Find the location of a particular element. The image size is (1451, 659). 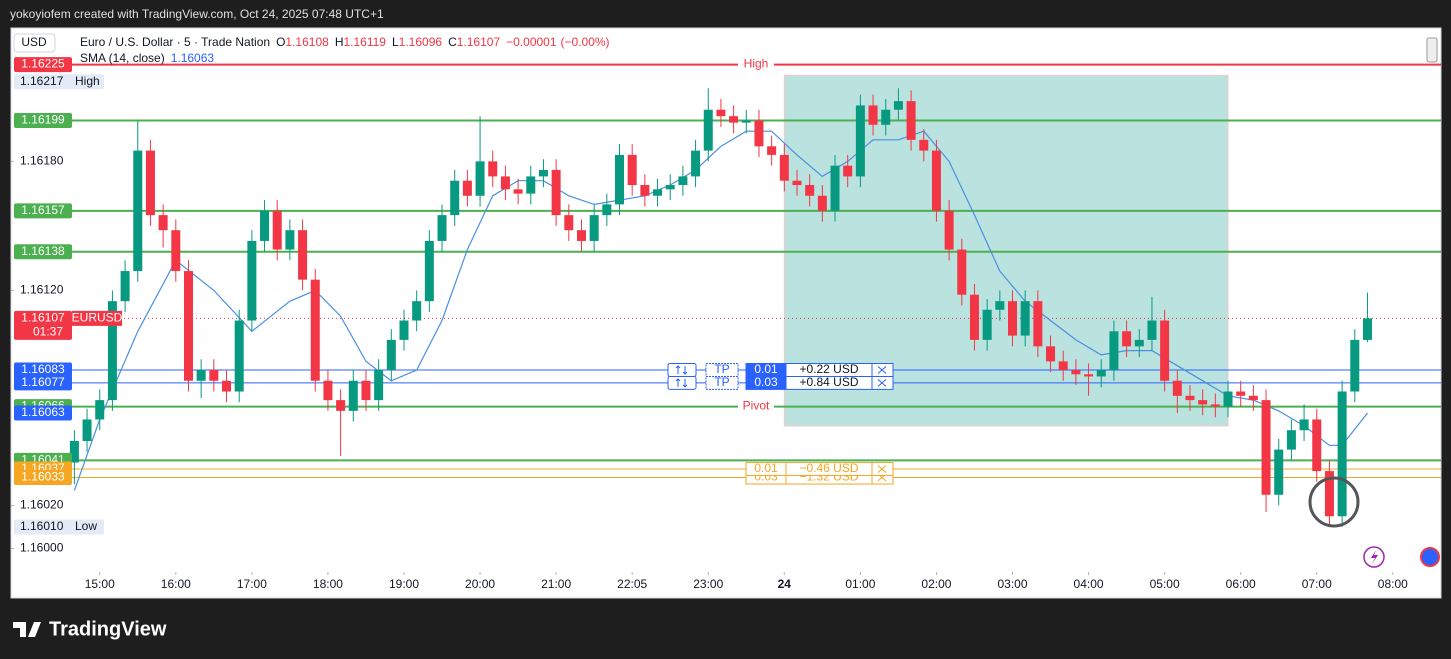

x-tick-label: 20:00 is located at coordinates (480, 584).